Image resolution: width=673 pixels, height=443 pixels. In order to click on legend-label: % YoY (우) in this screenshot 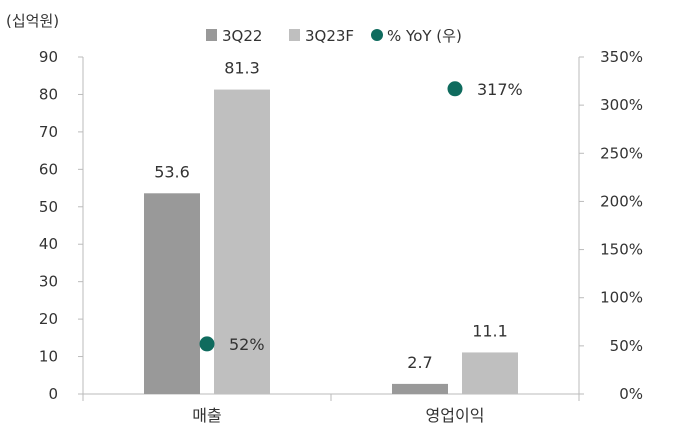, I will do `click(424, 36)`.